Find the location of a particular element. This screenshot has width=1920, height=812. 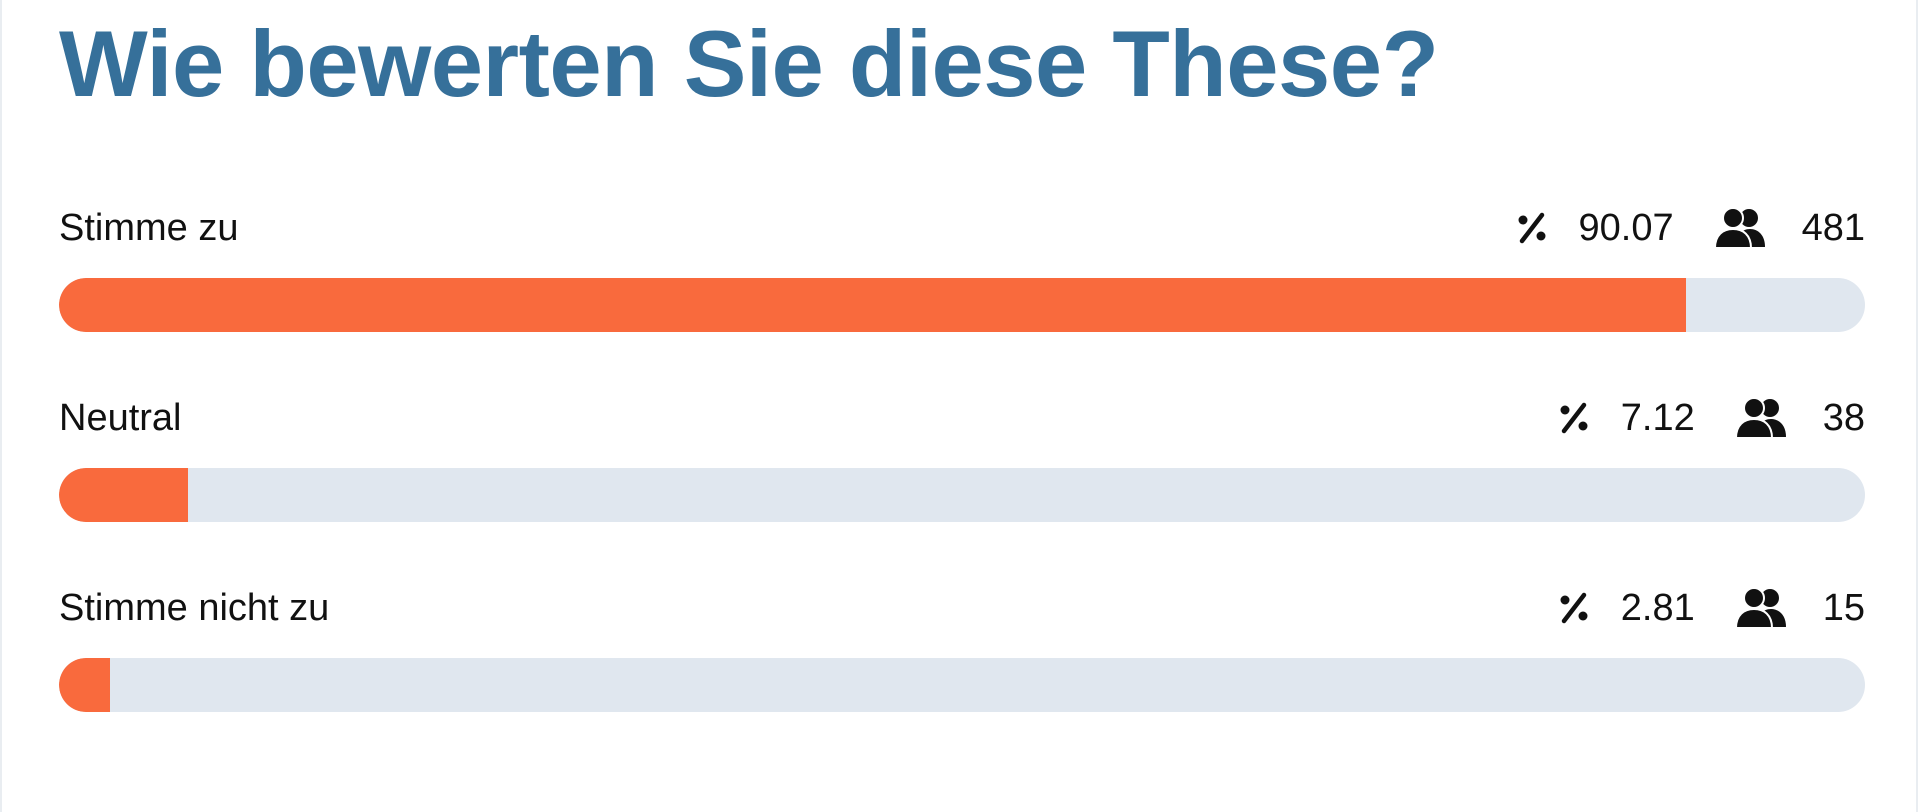

poll-option-percent: 2.81 is located at coordinates (1657, 607).